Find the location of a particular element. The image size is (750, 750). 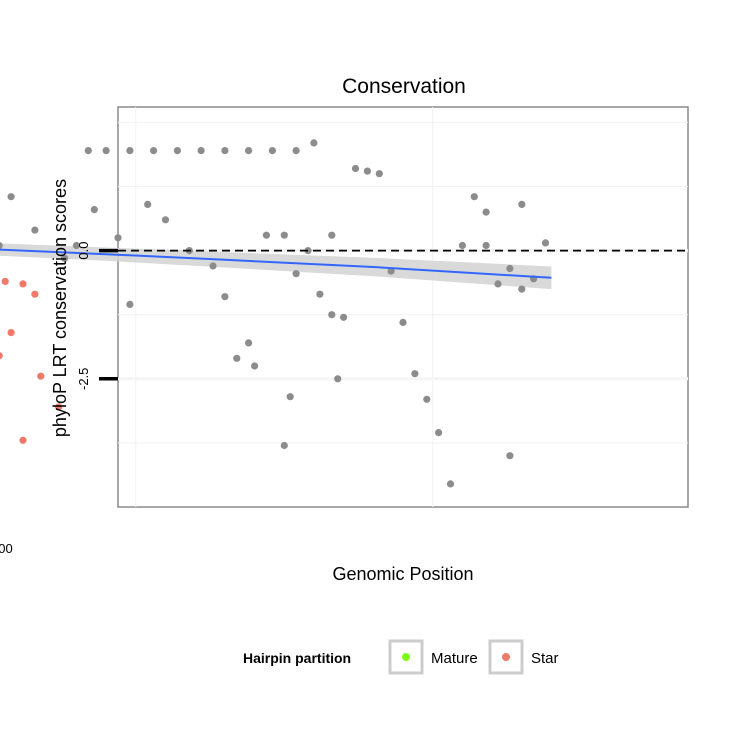

smooth-trend-line is located at coordinates (276, 263).